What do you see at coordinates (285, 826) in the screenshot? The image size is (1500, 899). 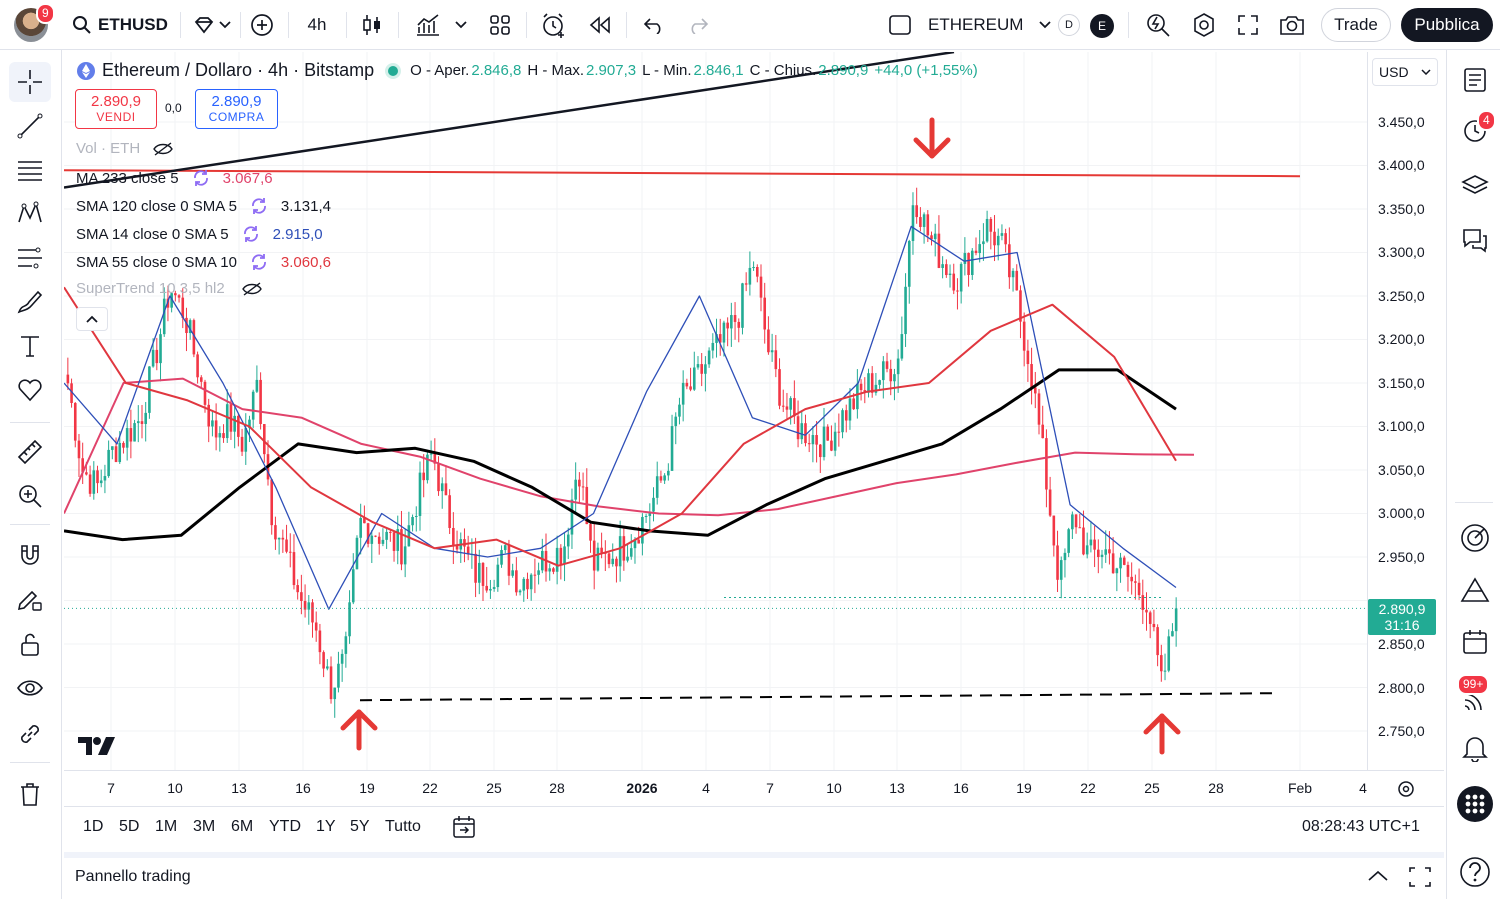 I see `range-button: YTD` at bounding box center [285, 826].